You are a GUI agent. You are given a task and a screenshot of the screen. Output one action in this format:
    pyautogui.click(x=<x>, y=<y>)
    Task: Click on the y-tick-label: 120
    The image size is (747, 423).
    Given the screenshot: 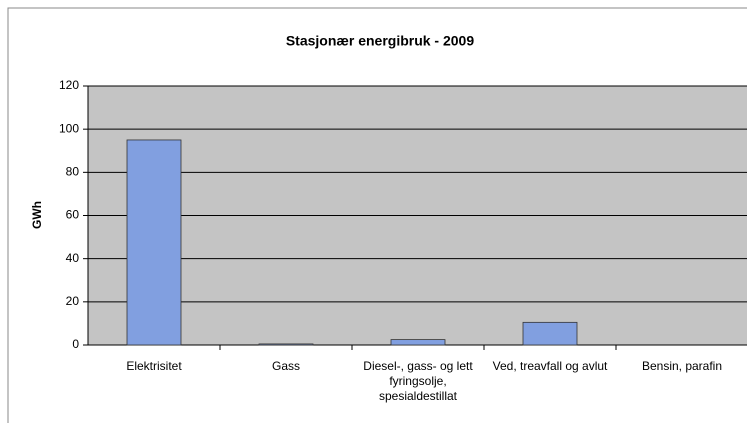 What is the action you would take?
    pyautogui.click(x=69, y=85)
    